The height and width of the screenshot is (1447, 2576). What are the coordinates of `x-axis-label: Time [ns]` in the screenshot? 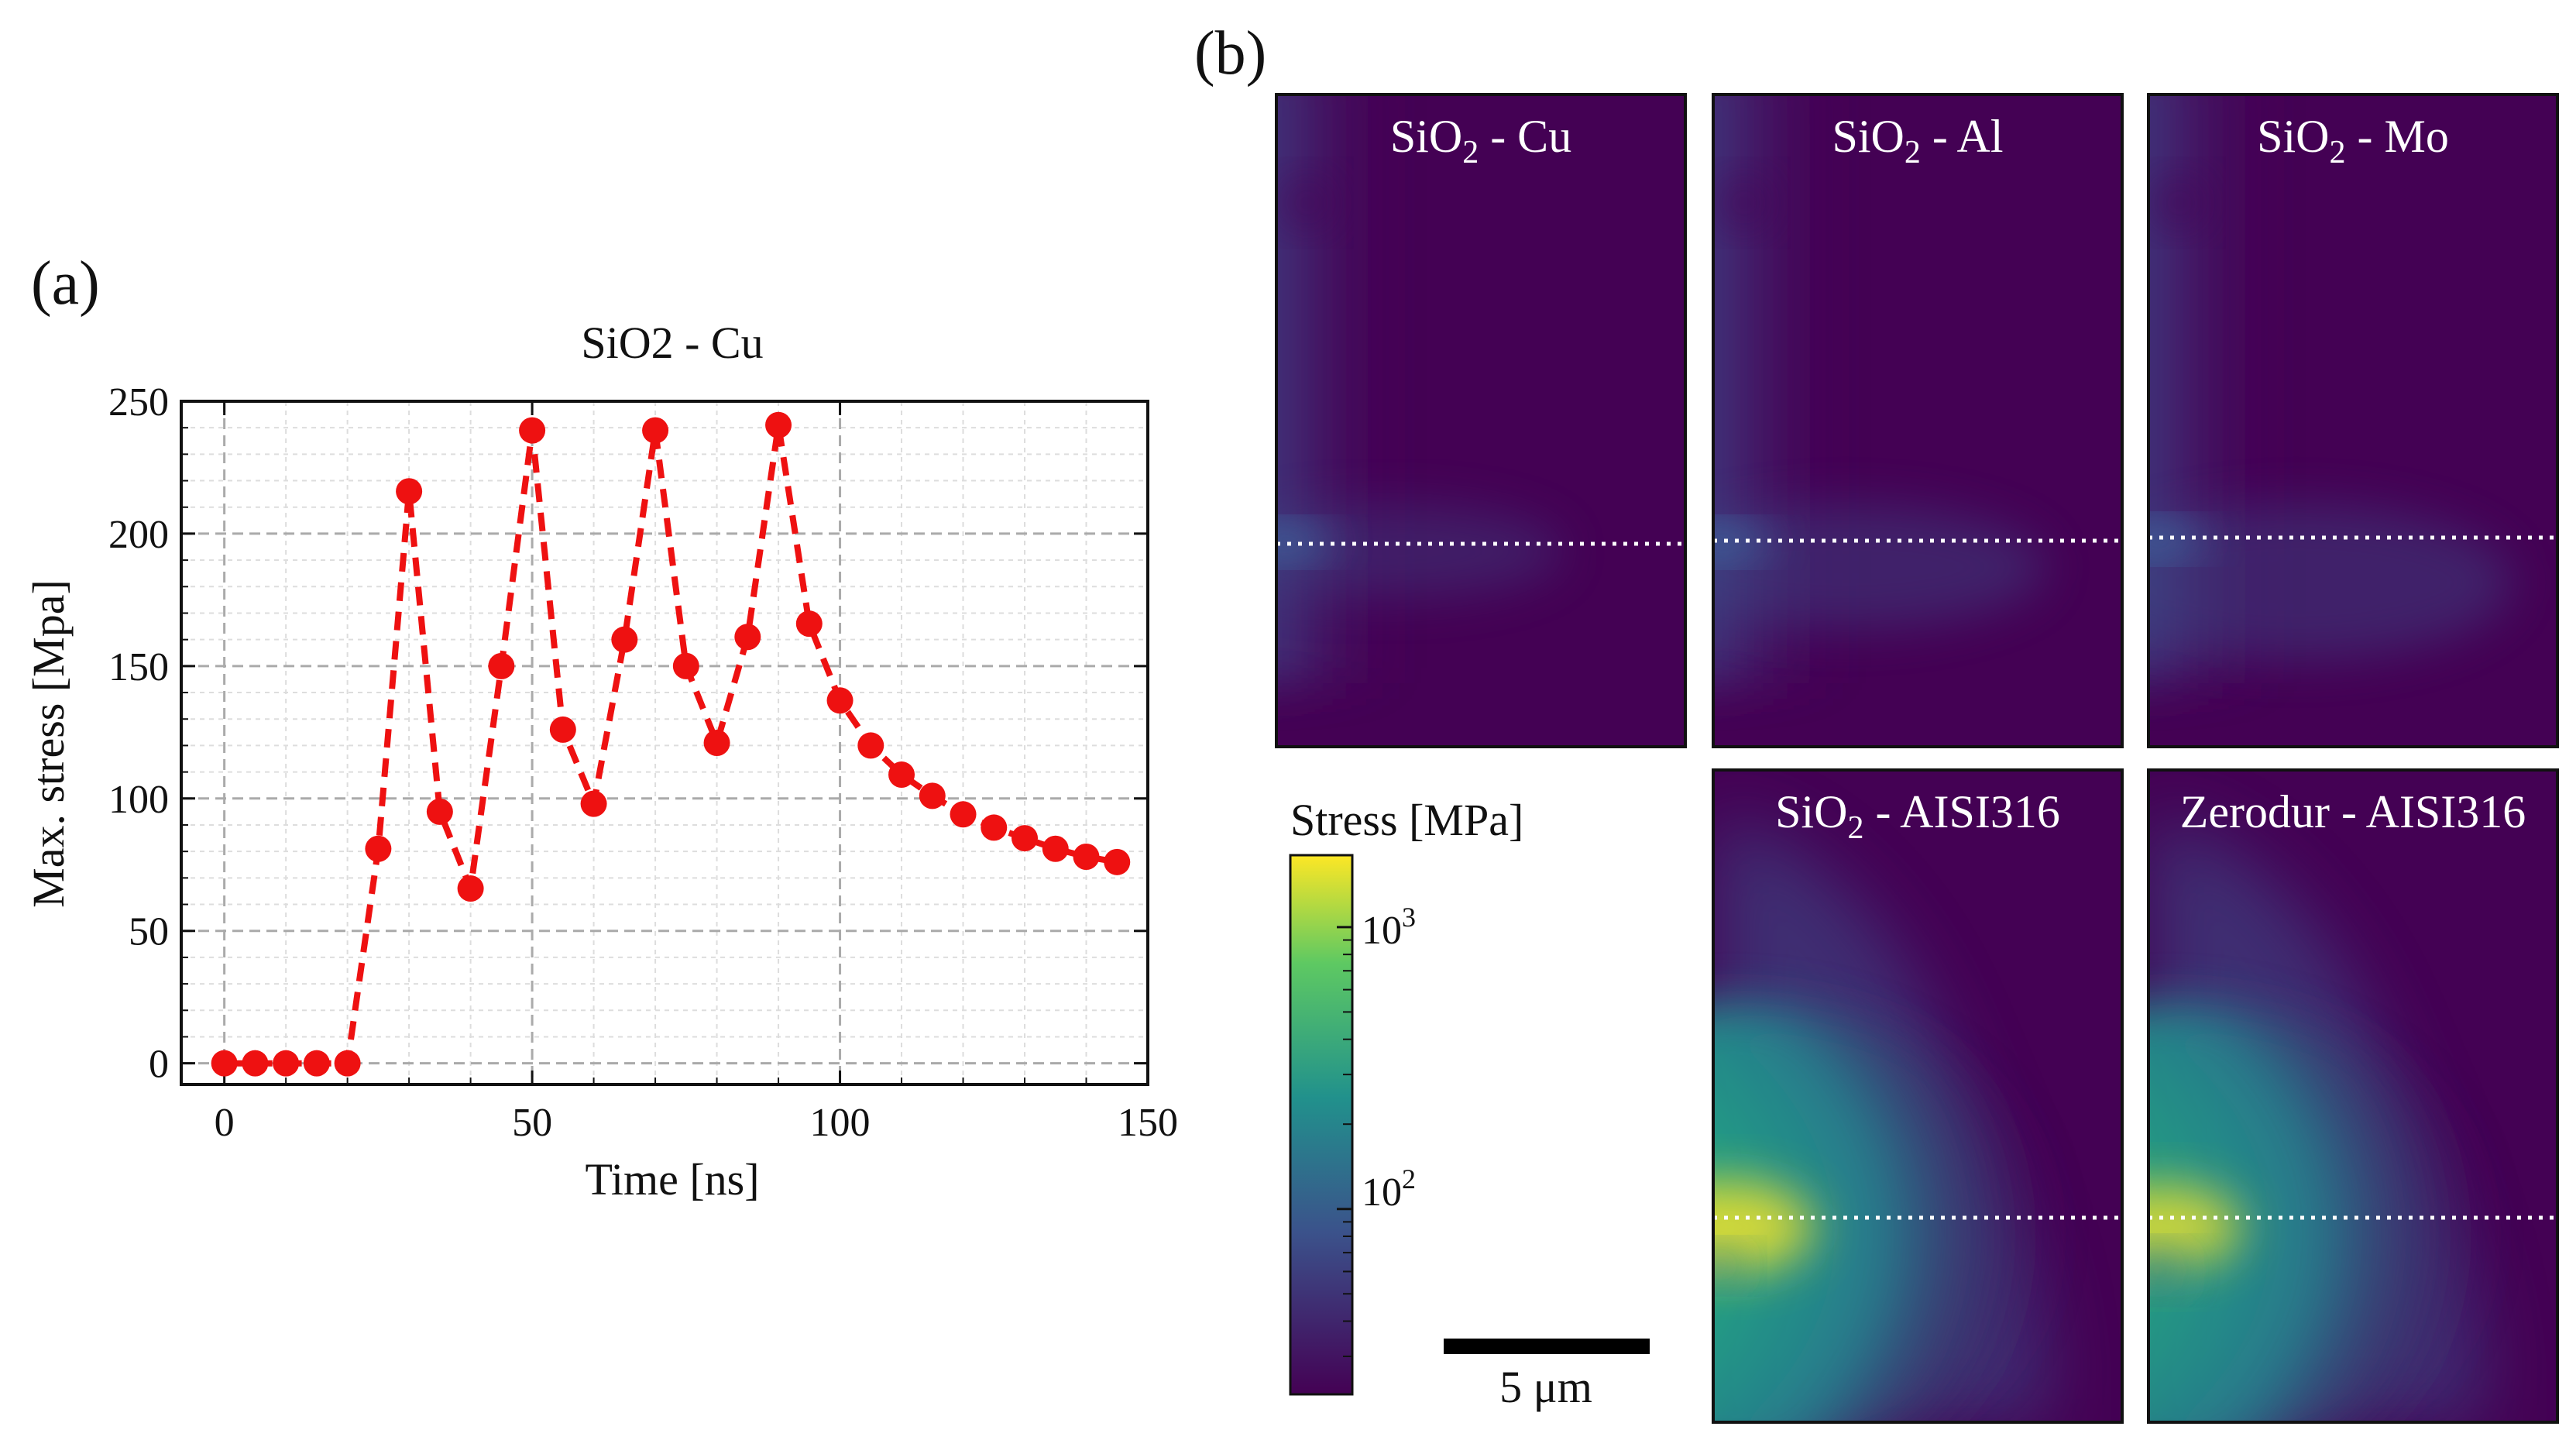 It's located at (672, 1179).